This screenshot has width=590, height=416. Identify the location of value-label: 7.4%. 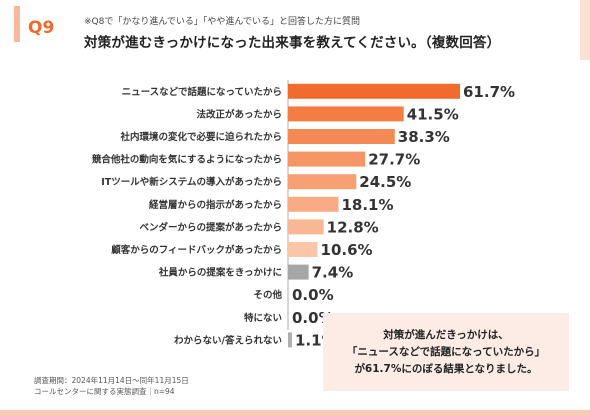
(333, 273).